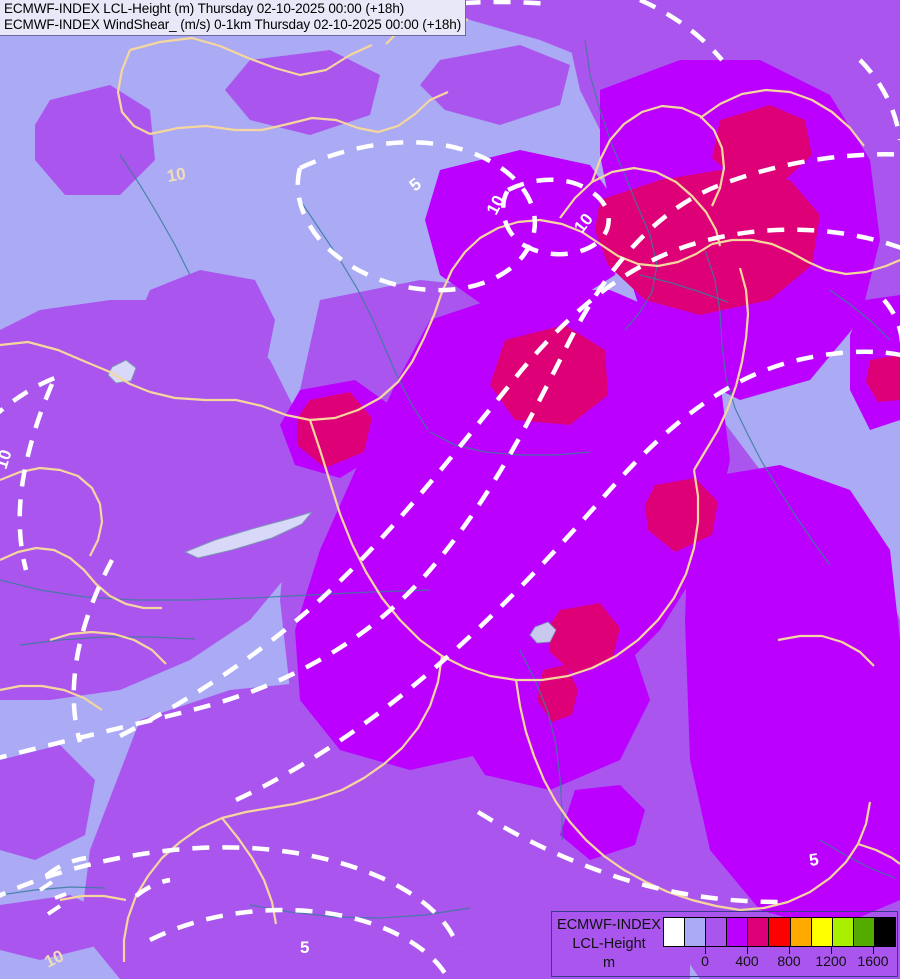 The height and width of the screenshot is (979, 900). What do you see at coordinates (52, 898) in the screenshot?
I see `contour-fragments` at bounding box center [52, 898].